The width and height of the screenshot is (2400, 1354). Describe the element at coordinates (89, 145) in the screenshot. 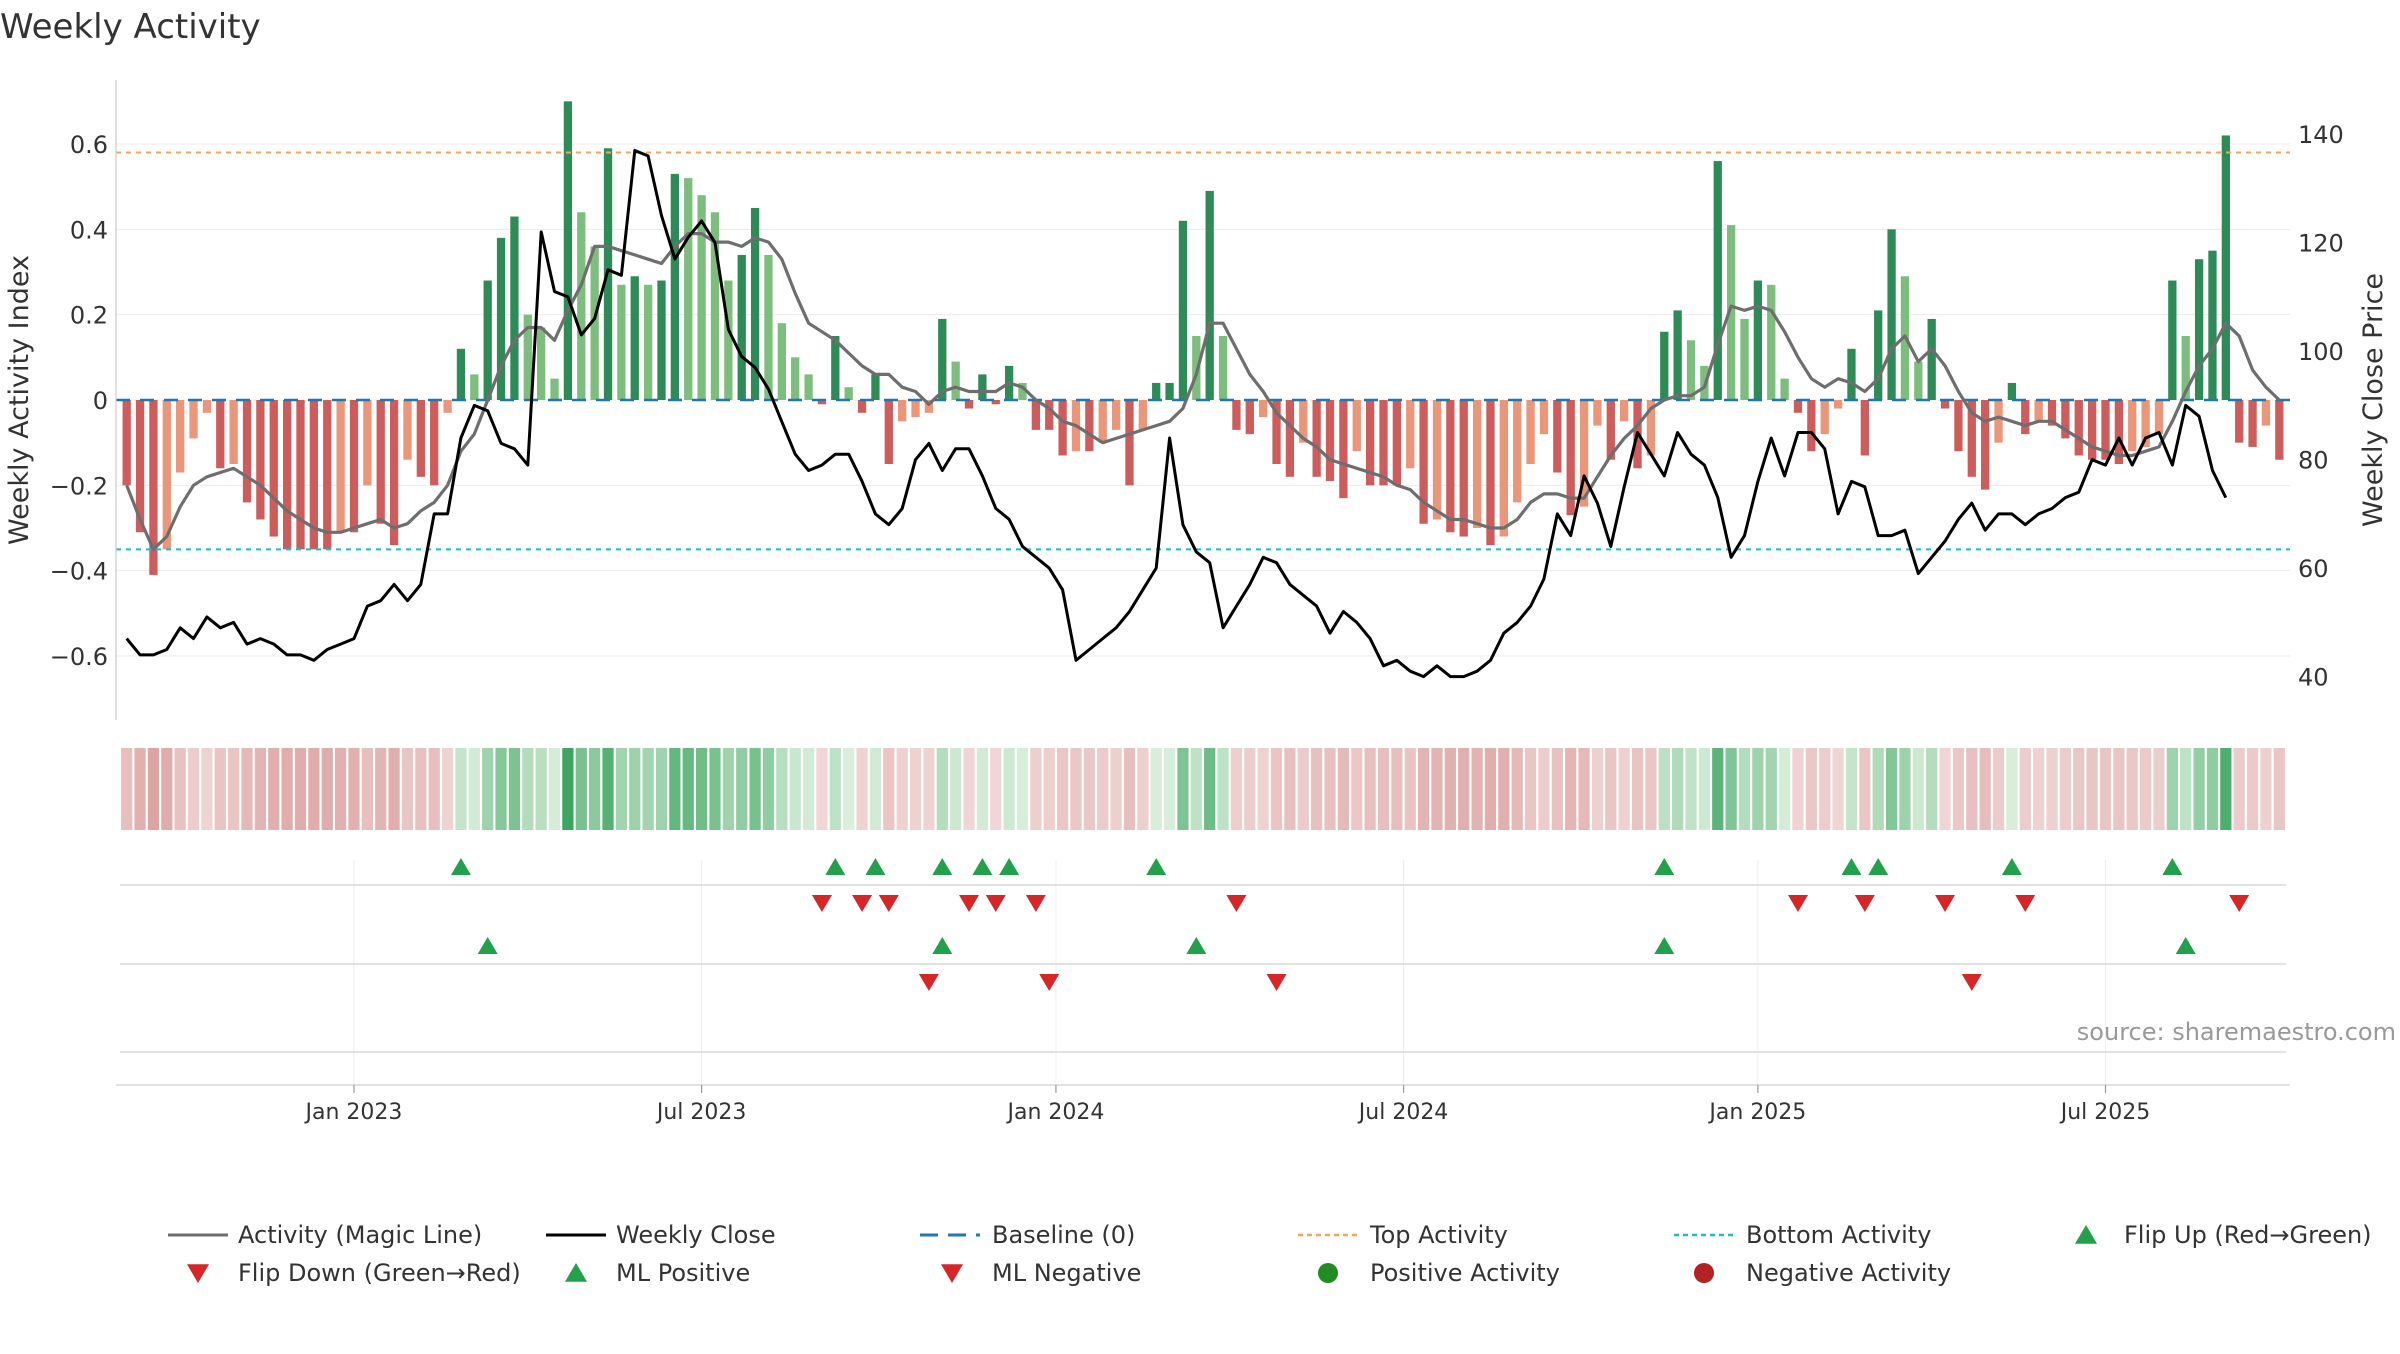

I see `y-tick-label: 0.6` at that location.